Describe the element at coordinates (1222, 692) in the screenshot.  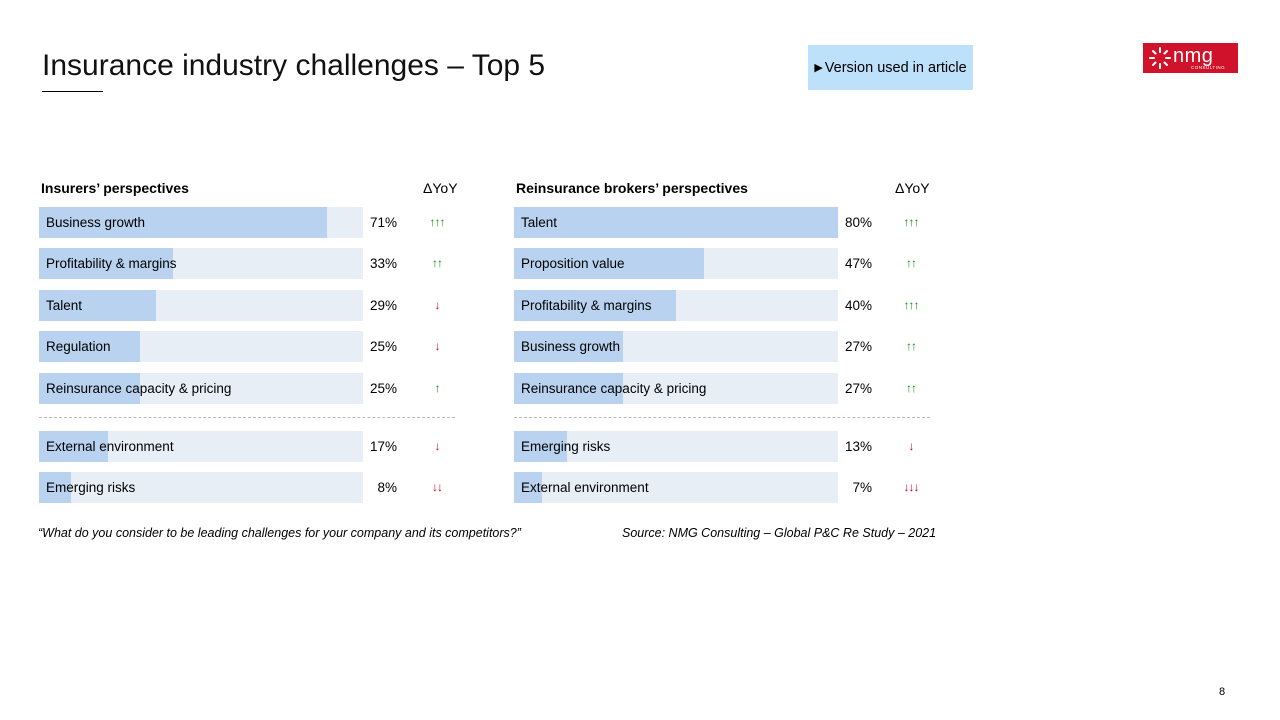
I see `page-number: 8` at that location.